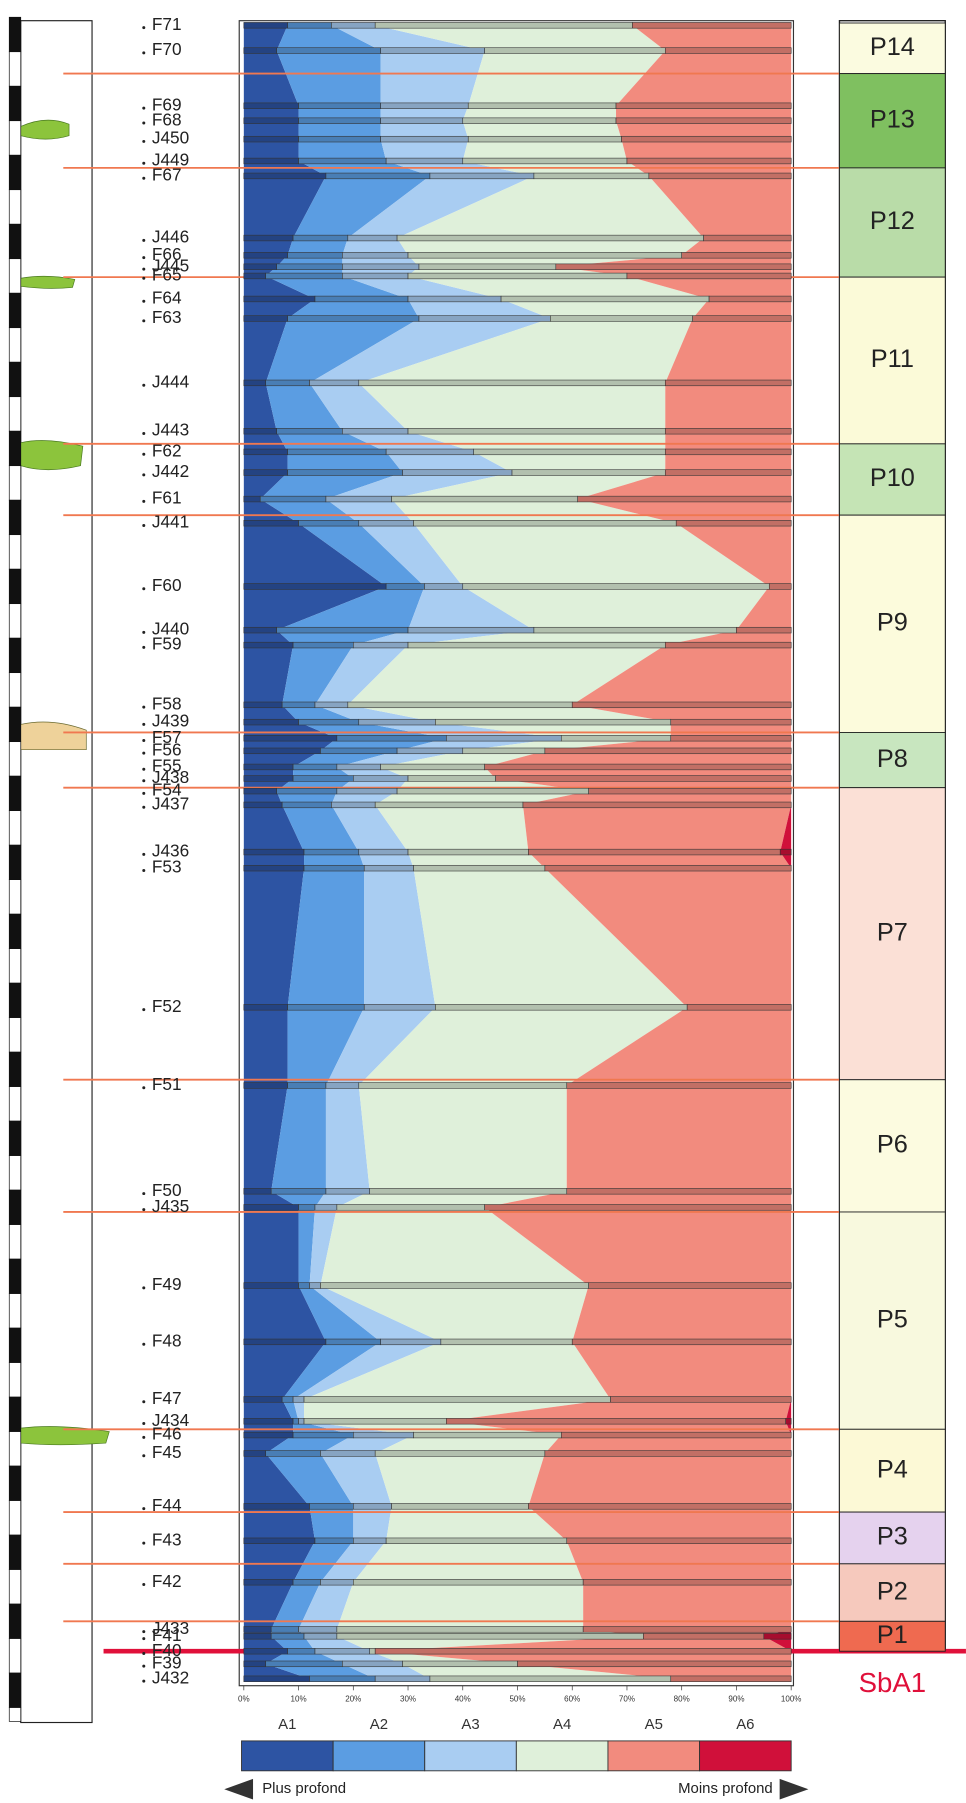 This screenshot has height=1803, width=966. I want to click on lithology-column, so click(56, 872).